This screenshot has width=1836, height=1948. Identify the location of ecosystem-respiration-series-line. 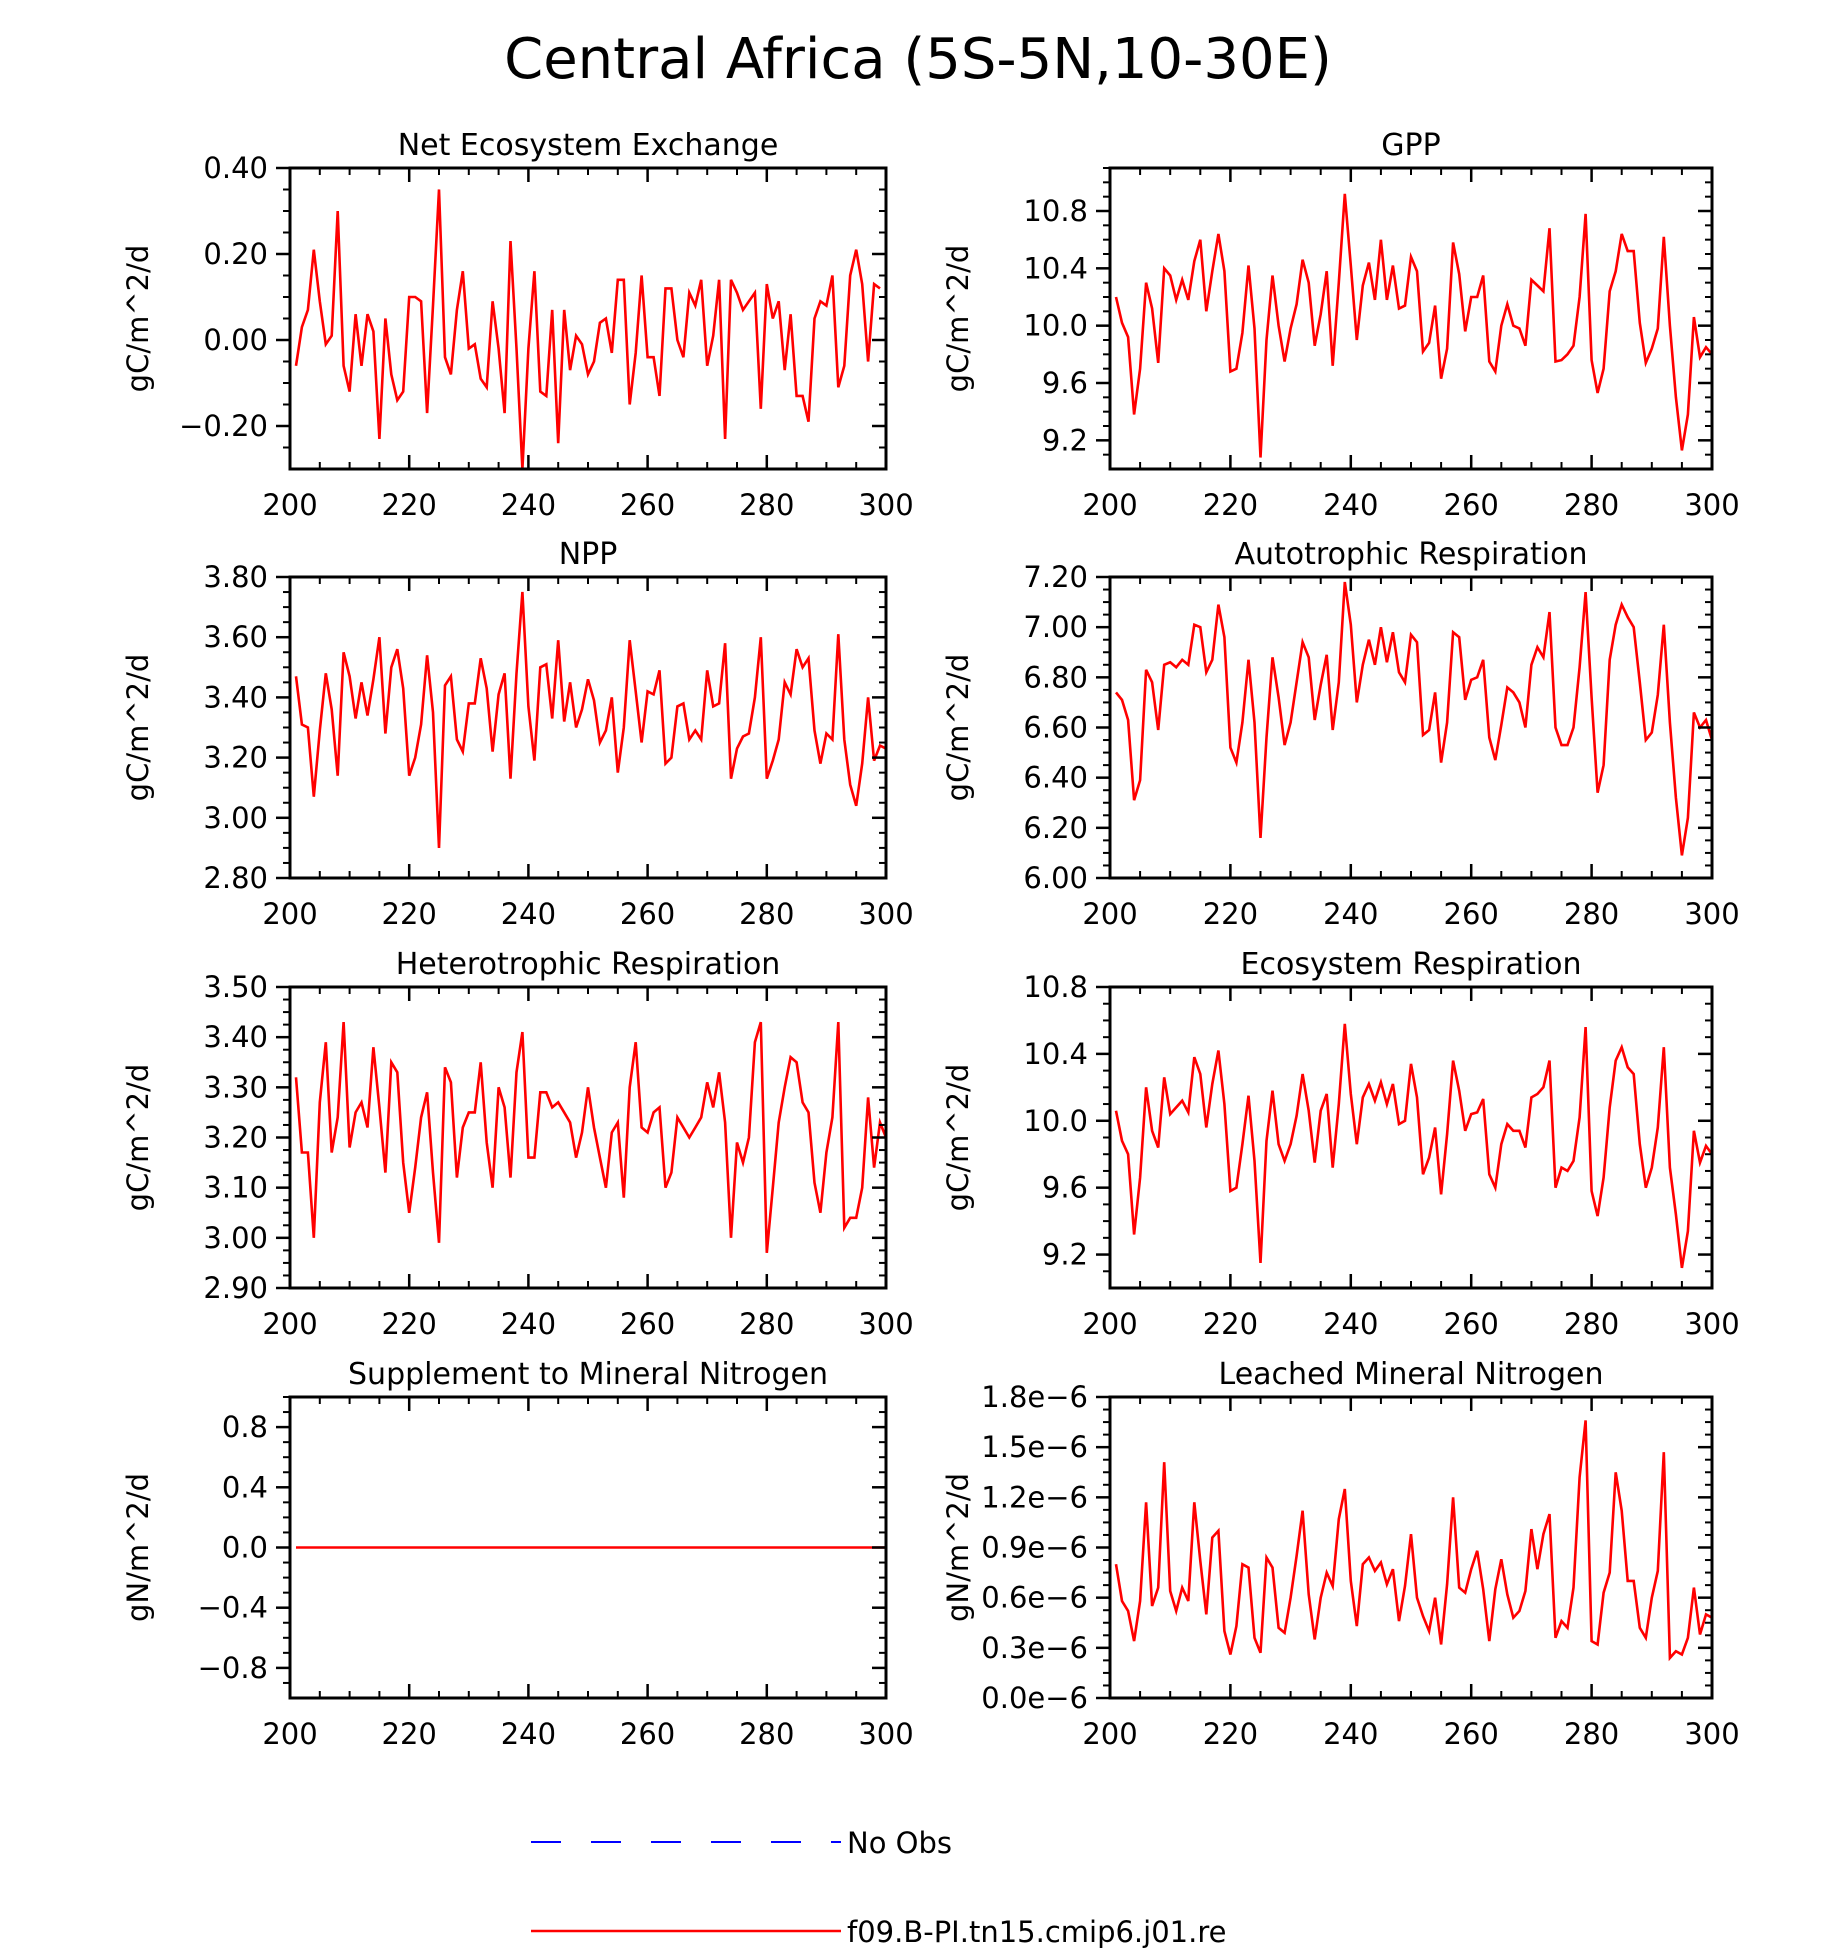
(1414, 1146).